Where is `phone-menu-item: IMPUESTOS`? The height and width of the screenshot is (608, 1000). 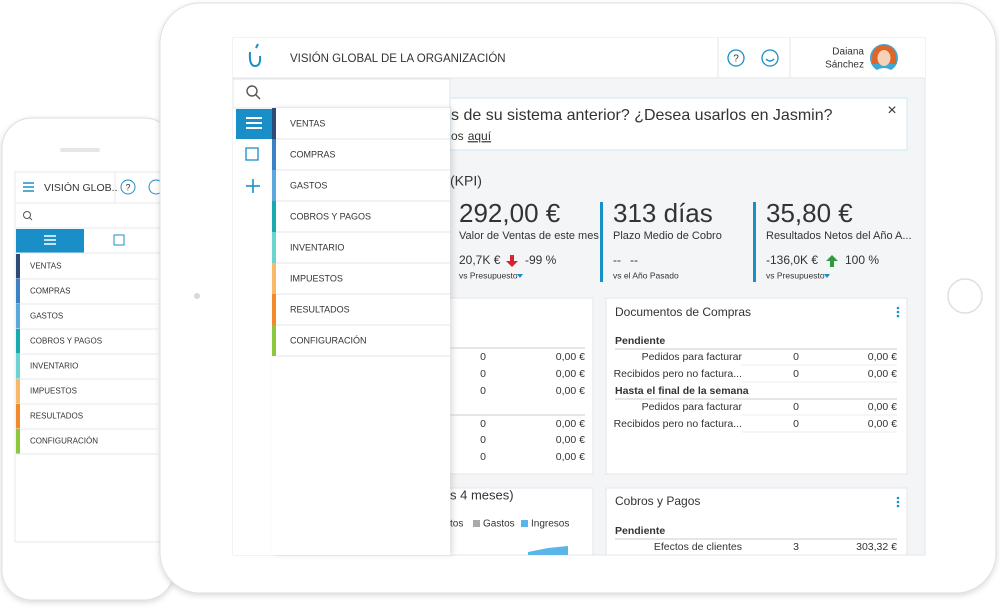
phone-menu-item: IMPUESTOS is located at coordinates (53, 391).